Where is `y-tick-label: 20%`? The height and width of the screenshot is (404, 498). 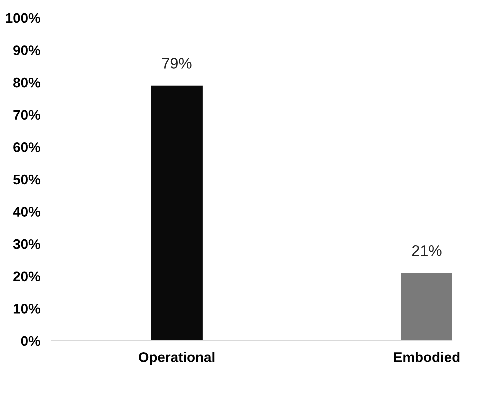
y-tick-label: 20% is located at coordinates (27, 277).